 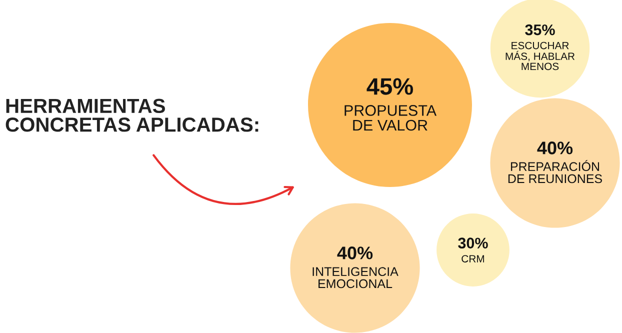 What do you see at coordinates (355, 277) in the screenshot?
I see `category-label: INTELIGENCIA EMOCIONAL` at bounding box center [355, 277].